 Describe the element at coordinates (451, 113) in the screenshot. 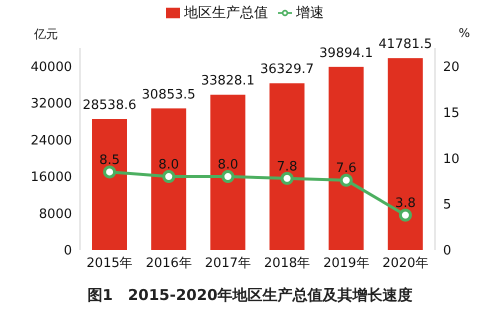

I see `y2-tick-label: 15` at that location.